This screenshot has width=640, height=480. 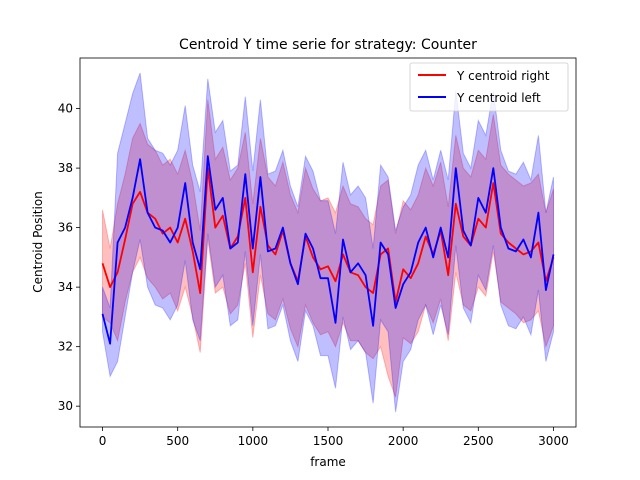 I want to click on y-axis-ticks: 30 32 34 36 38 40, so click(x=69, y=257).